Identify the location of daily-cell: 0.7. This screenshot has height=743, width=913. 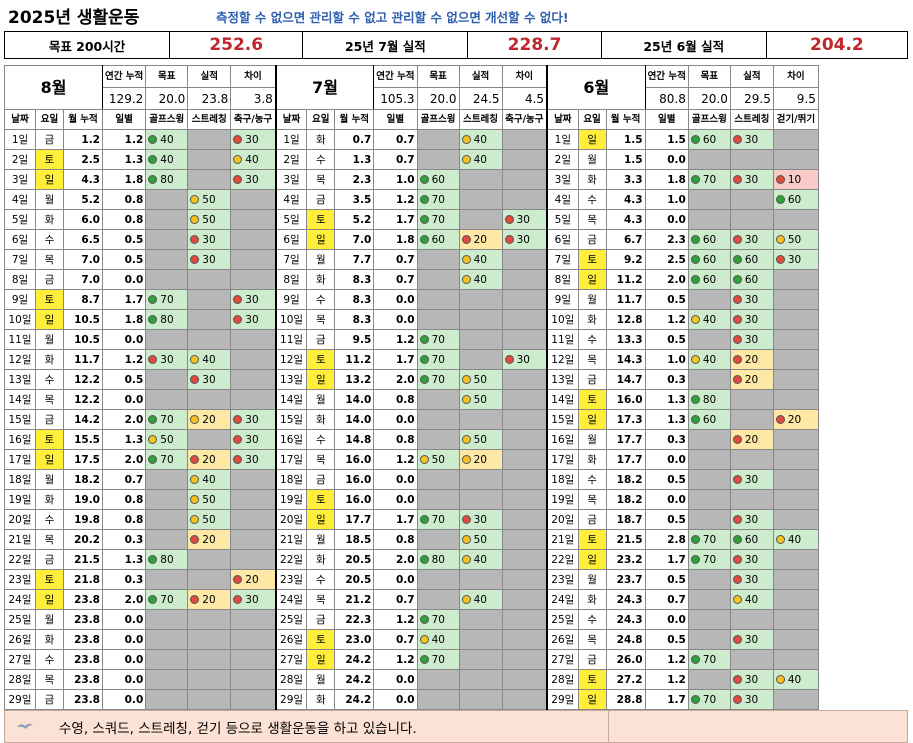
(395, 159).